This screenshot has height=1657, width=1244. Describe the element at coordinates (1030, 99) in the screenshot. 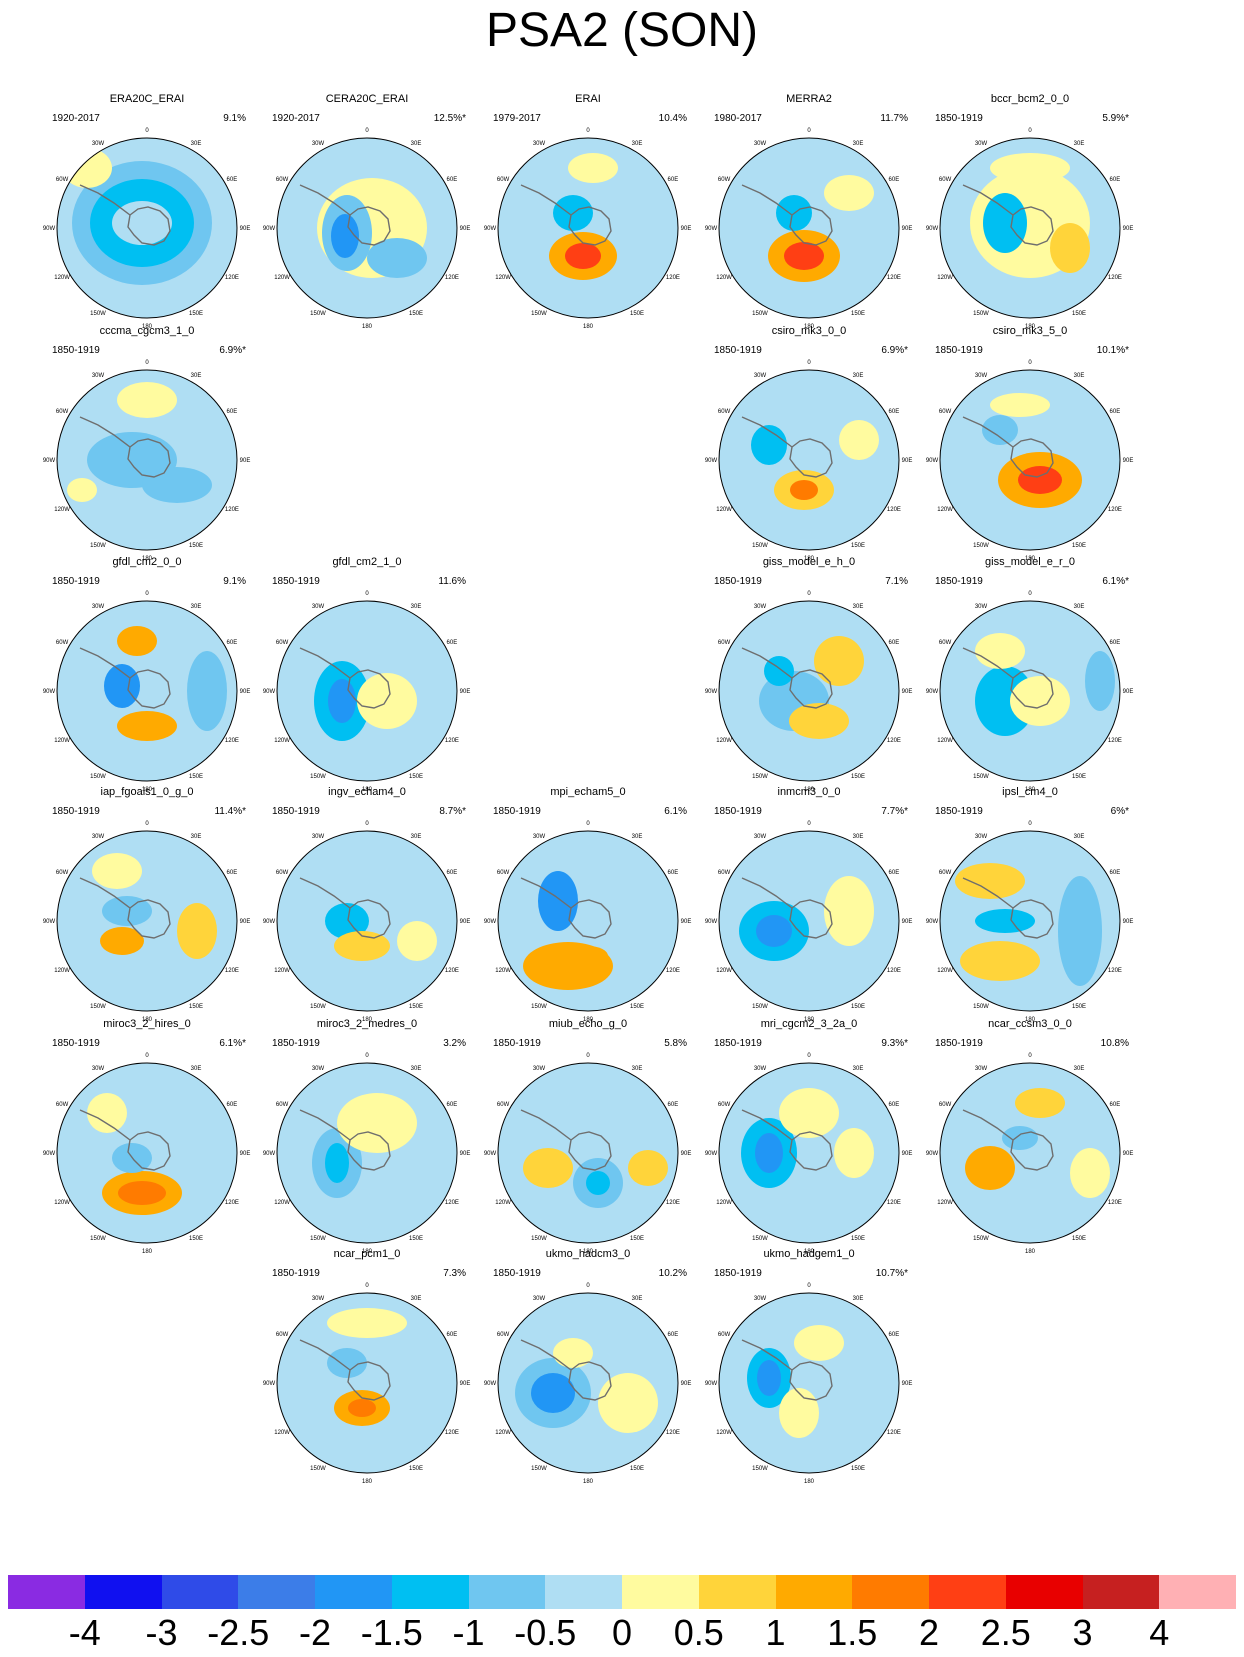

I see `panel-title: bccr_bcm2_0_0` at that location.